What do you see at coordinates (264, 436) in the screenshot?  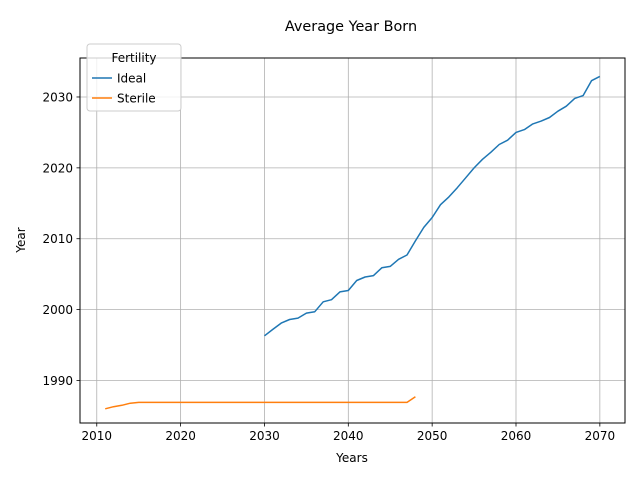 I see `x-tick-label: 2030` at bounding box center [264, 436].